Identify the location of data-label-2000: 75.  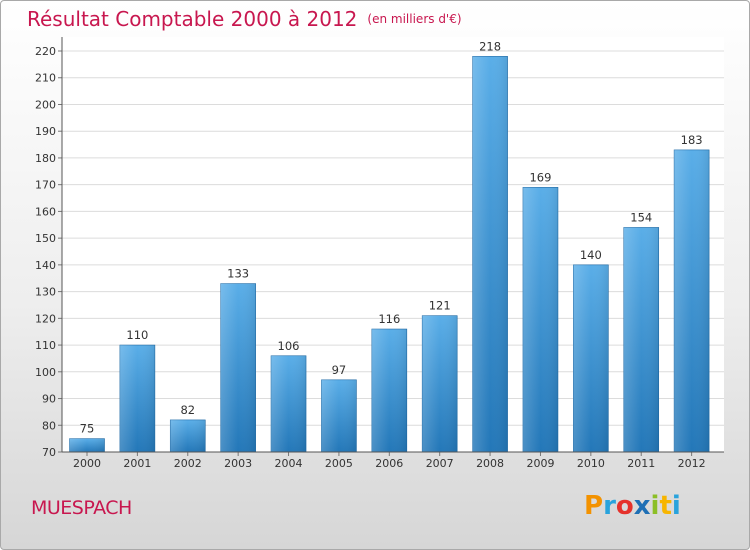
(87, 429).